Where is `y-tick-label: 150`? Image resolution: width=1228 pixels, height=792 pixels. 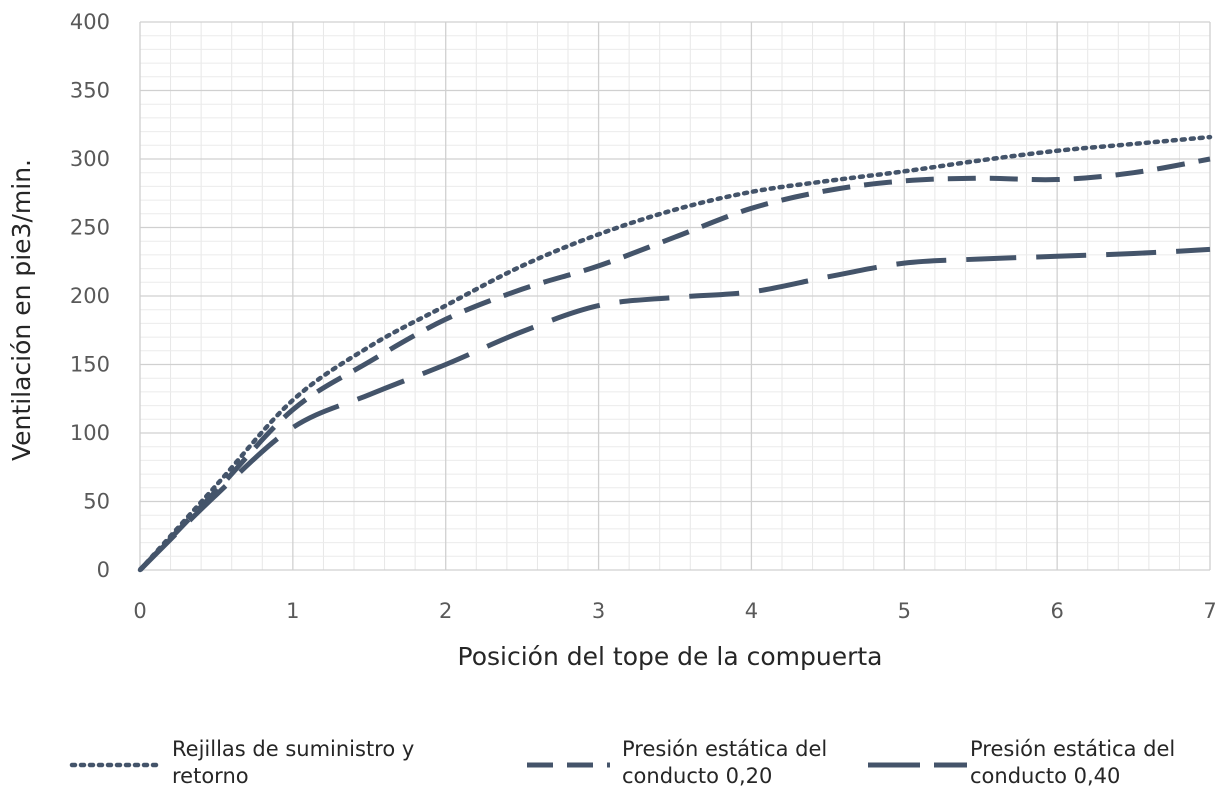 y-tick-label: 150 is located at coordinates (90, 365).